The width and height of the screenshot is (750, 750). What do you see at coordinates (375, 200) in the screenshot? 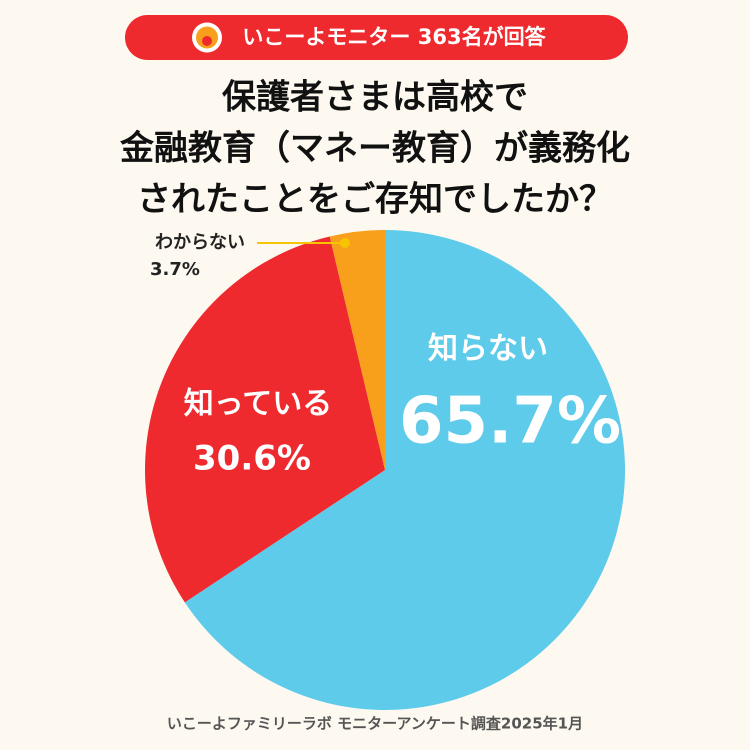
I see `chart-title-line: されたことをご存知でしたか？` at bounding box center [375, 200].